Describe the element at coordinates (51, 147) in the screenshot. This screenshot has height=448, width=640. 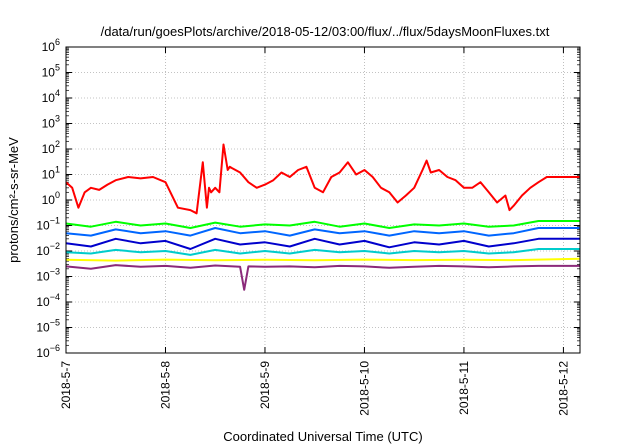
I see `y-tick-label: 10²` at that location.